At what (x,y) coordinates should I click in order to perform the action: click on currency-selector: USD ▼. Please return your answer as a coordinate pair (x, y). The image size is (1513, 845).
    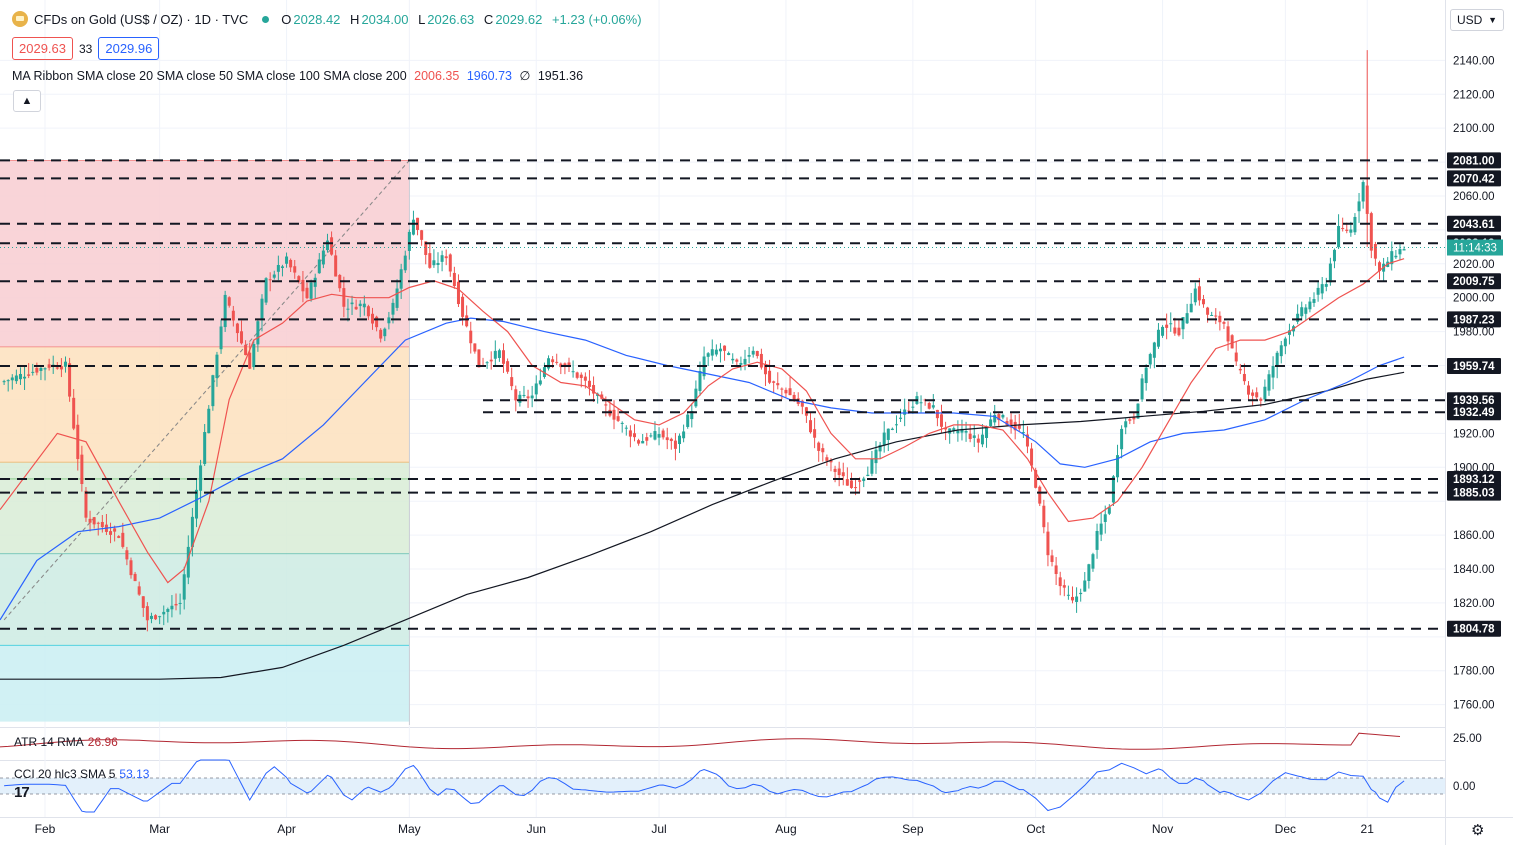
    Looking at the image, I should click on (1477, 20).